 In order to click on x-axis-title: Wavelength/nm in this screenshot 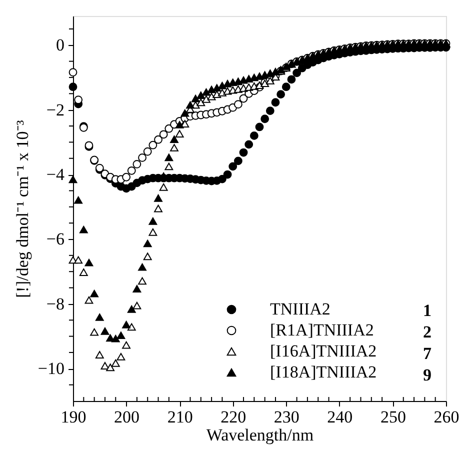, I will do `click(260, 435)`.